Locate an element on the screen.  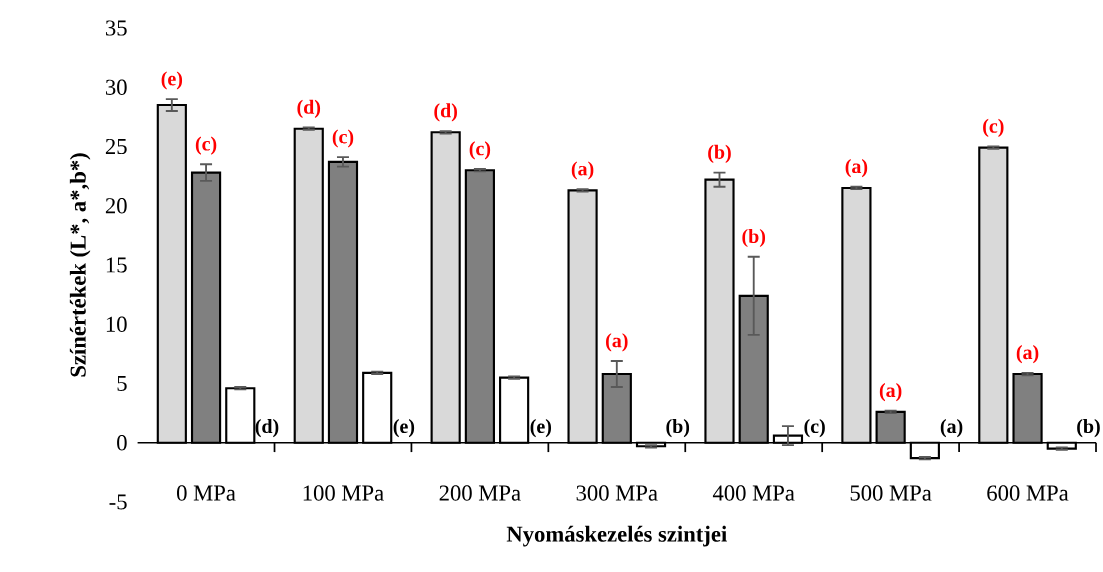
y-tick-label: -5 is located at coordinates (118, 502).